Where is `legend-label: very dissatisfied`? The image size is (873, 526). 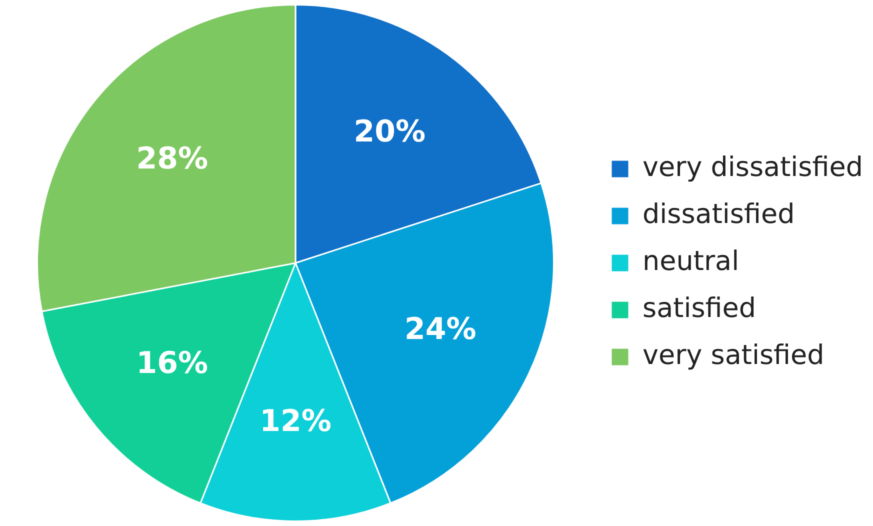 legend-label: very dissatisfied is located at coordinates (752, 168).